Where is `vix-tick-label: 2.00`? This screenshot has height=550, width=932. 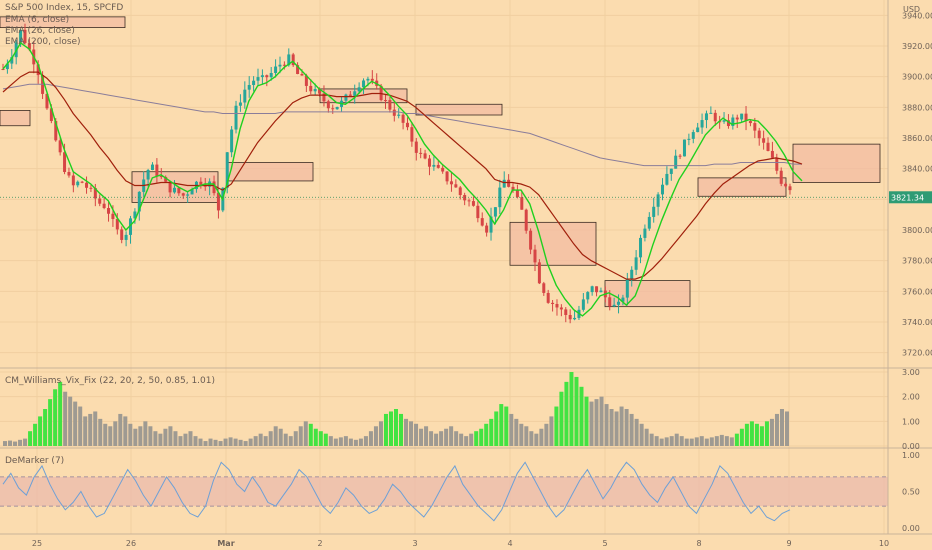
vix-tick-label: 2.00 is located at coordinates (911, 397).